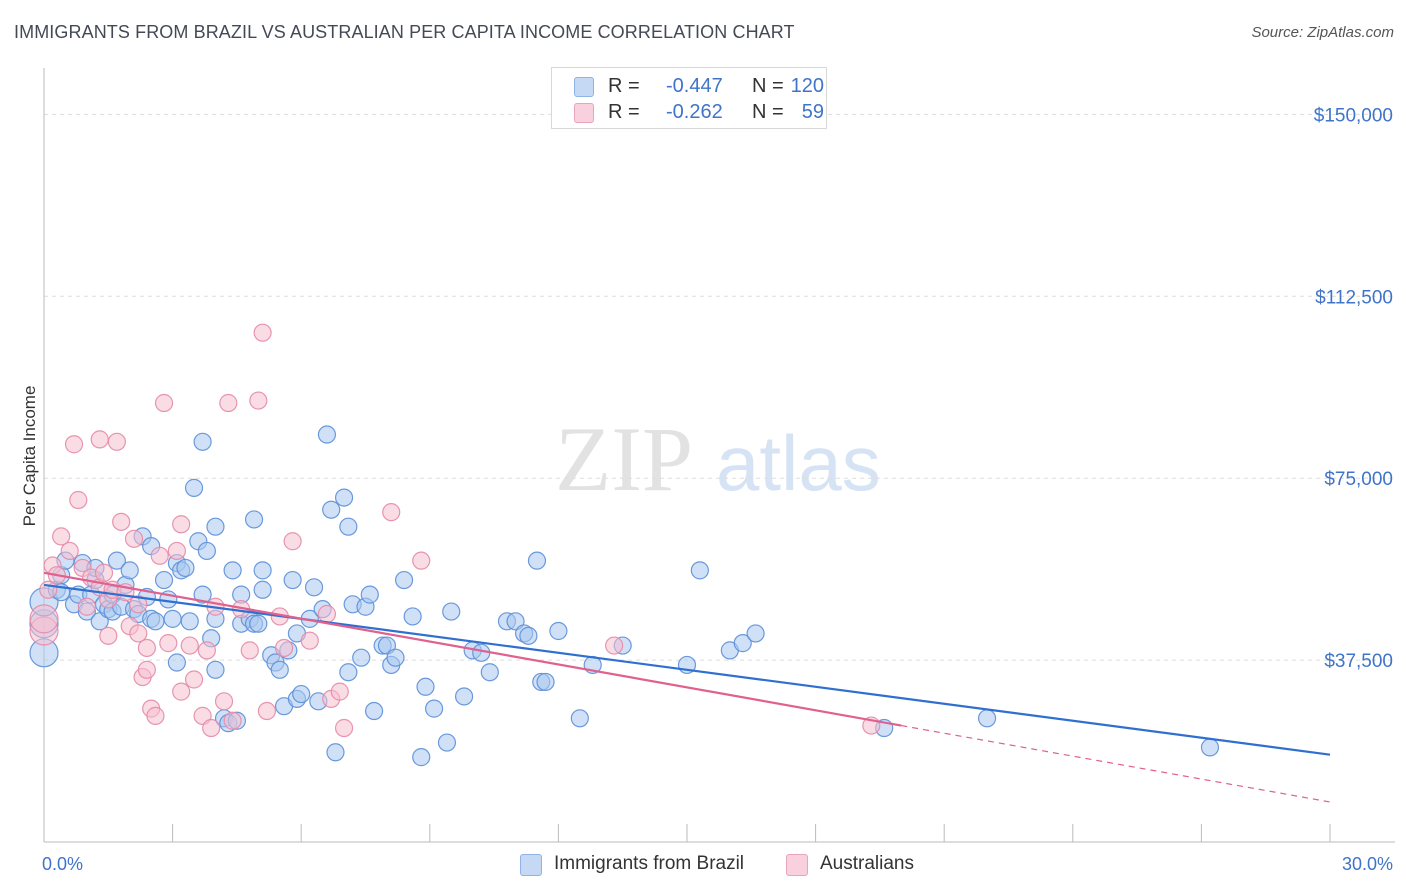 This screenshot has width=1406, height=892. I want to click on series-legend: Immigrants from Brazil Australians, so click(703, 865).